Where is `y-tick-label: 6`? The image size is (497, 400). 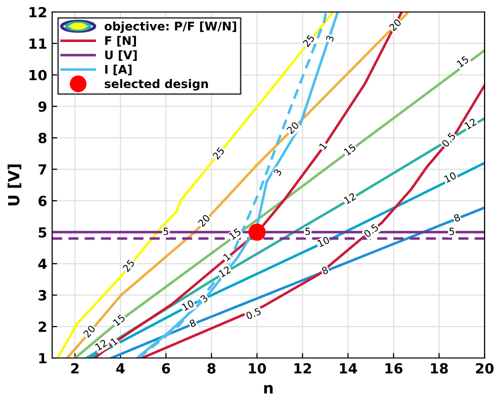
y-tick-label: 6 is located at coordinates (42, 201).